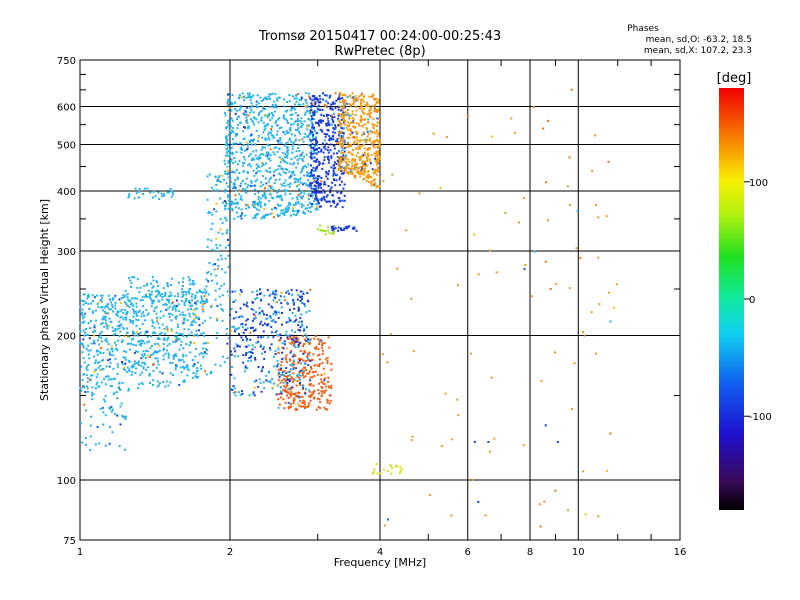 This screenshot has width=800, height=600. I want to click on y-tick-label: 300, so click(66, 252).